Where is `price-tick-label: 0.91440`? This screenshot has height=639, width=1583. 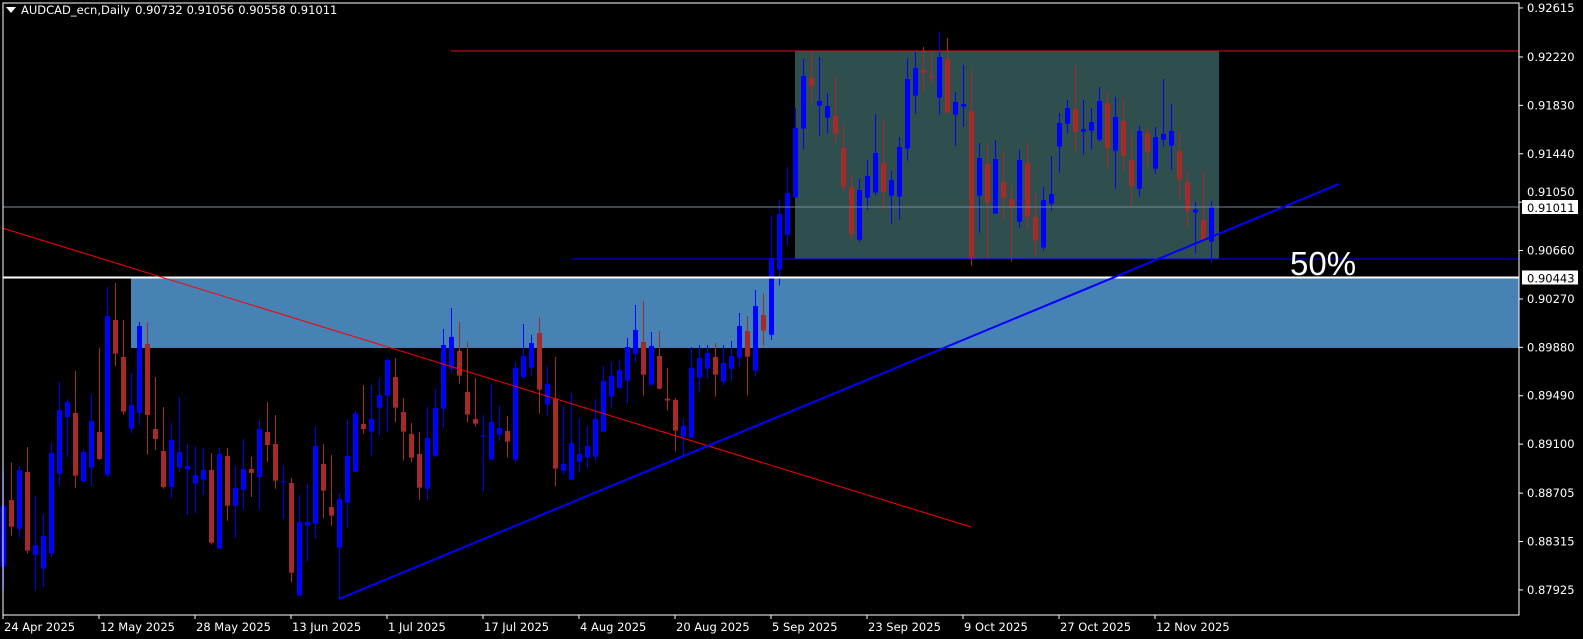
price-tick-label: 0.91440 is located at coordinates (1551, 154).